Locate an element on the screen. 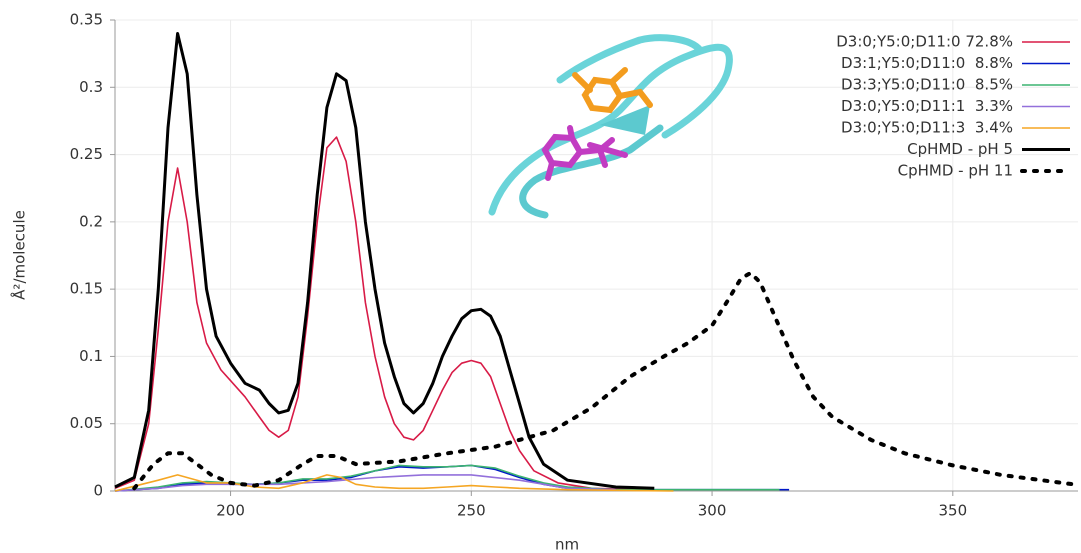 Image resolution: width=1081 pixels, height=553 pixels. legend-label: D3:1;Y5:0;D11:0 8.8% is located at coordinates (927, 63).